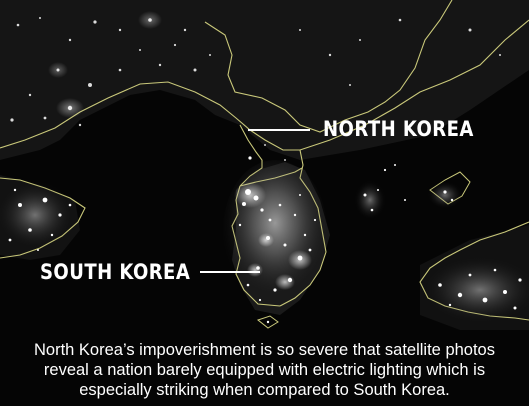 Image resolution: width=529 pixels, height=406 pixels. I want to click on north-korea-leader-line, so click(279, 130).